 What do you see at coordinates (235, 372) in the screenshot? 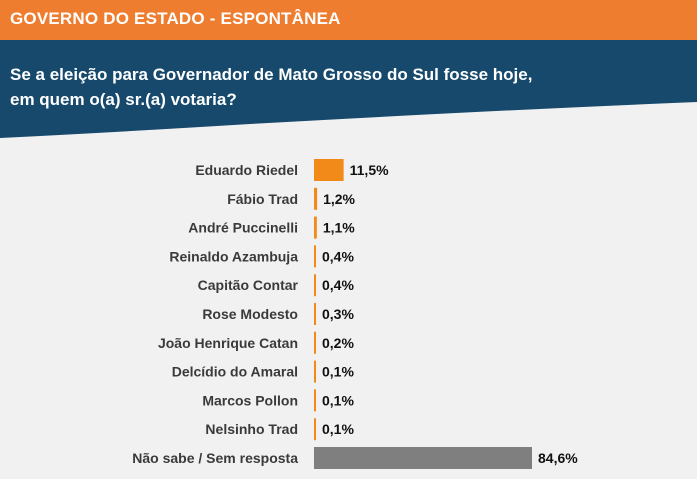
I see `category-label: Delcídio do Amaral` at bounding box center [235, 372].